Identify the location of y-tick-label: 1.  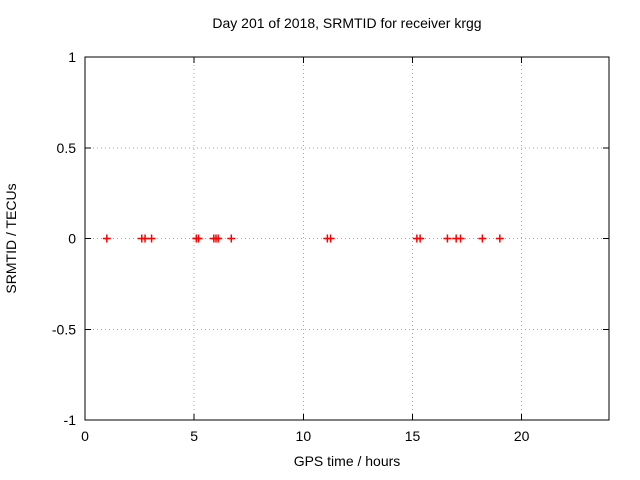
(72, 57).